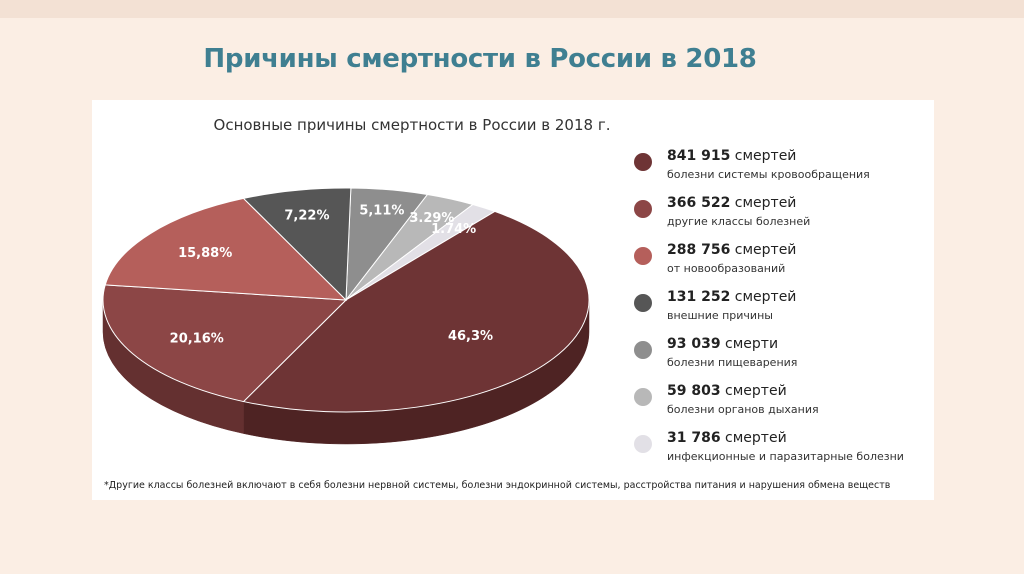 Image resolution: width=1024 pixels, height=574 pixels. I want to click on legend-count-value: 288 756, so click(699, 250).